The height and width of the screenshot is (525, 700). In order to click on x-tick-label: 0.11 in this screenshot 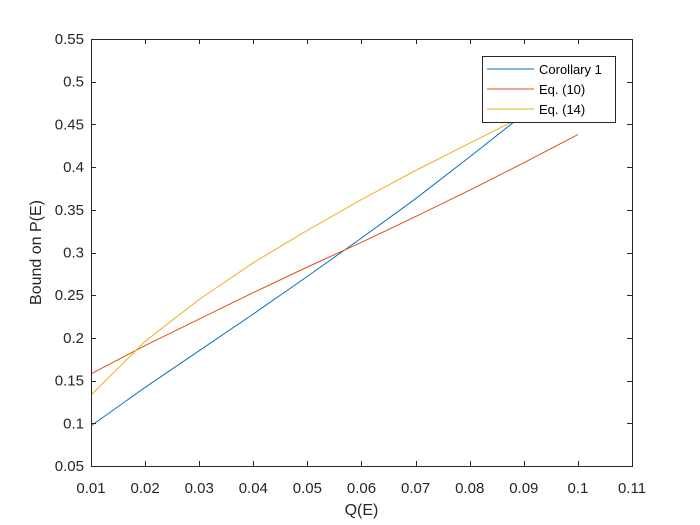, I will do `click(632, 488)`.